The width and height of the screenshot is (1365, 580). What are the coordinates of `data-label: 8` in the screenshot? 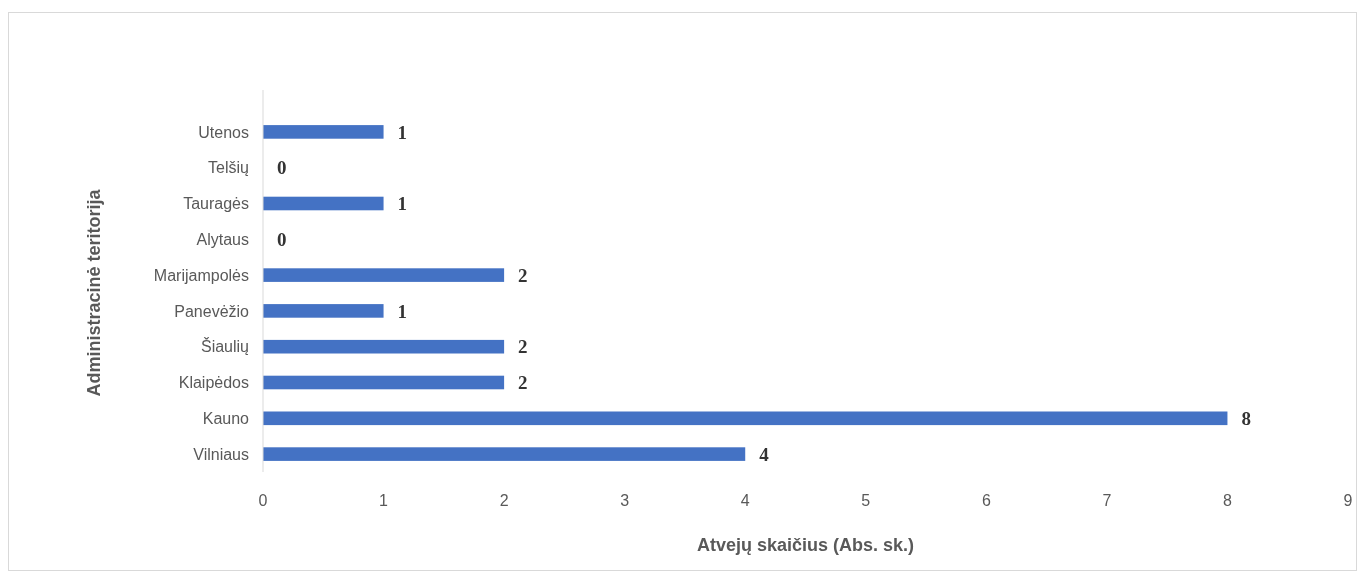 It's located at (1246, 418).